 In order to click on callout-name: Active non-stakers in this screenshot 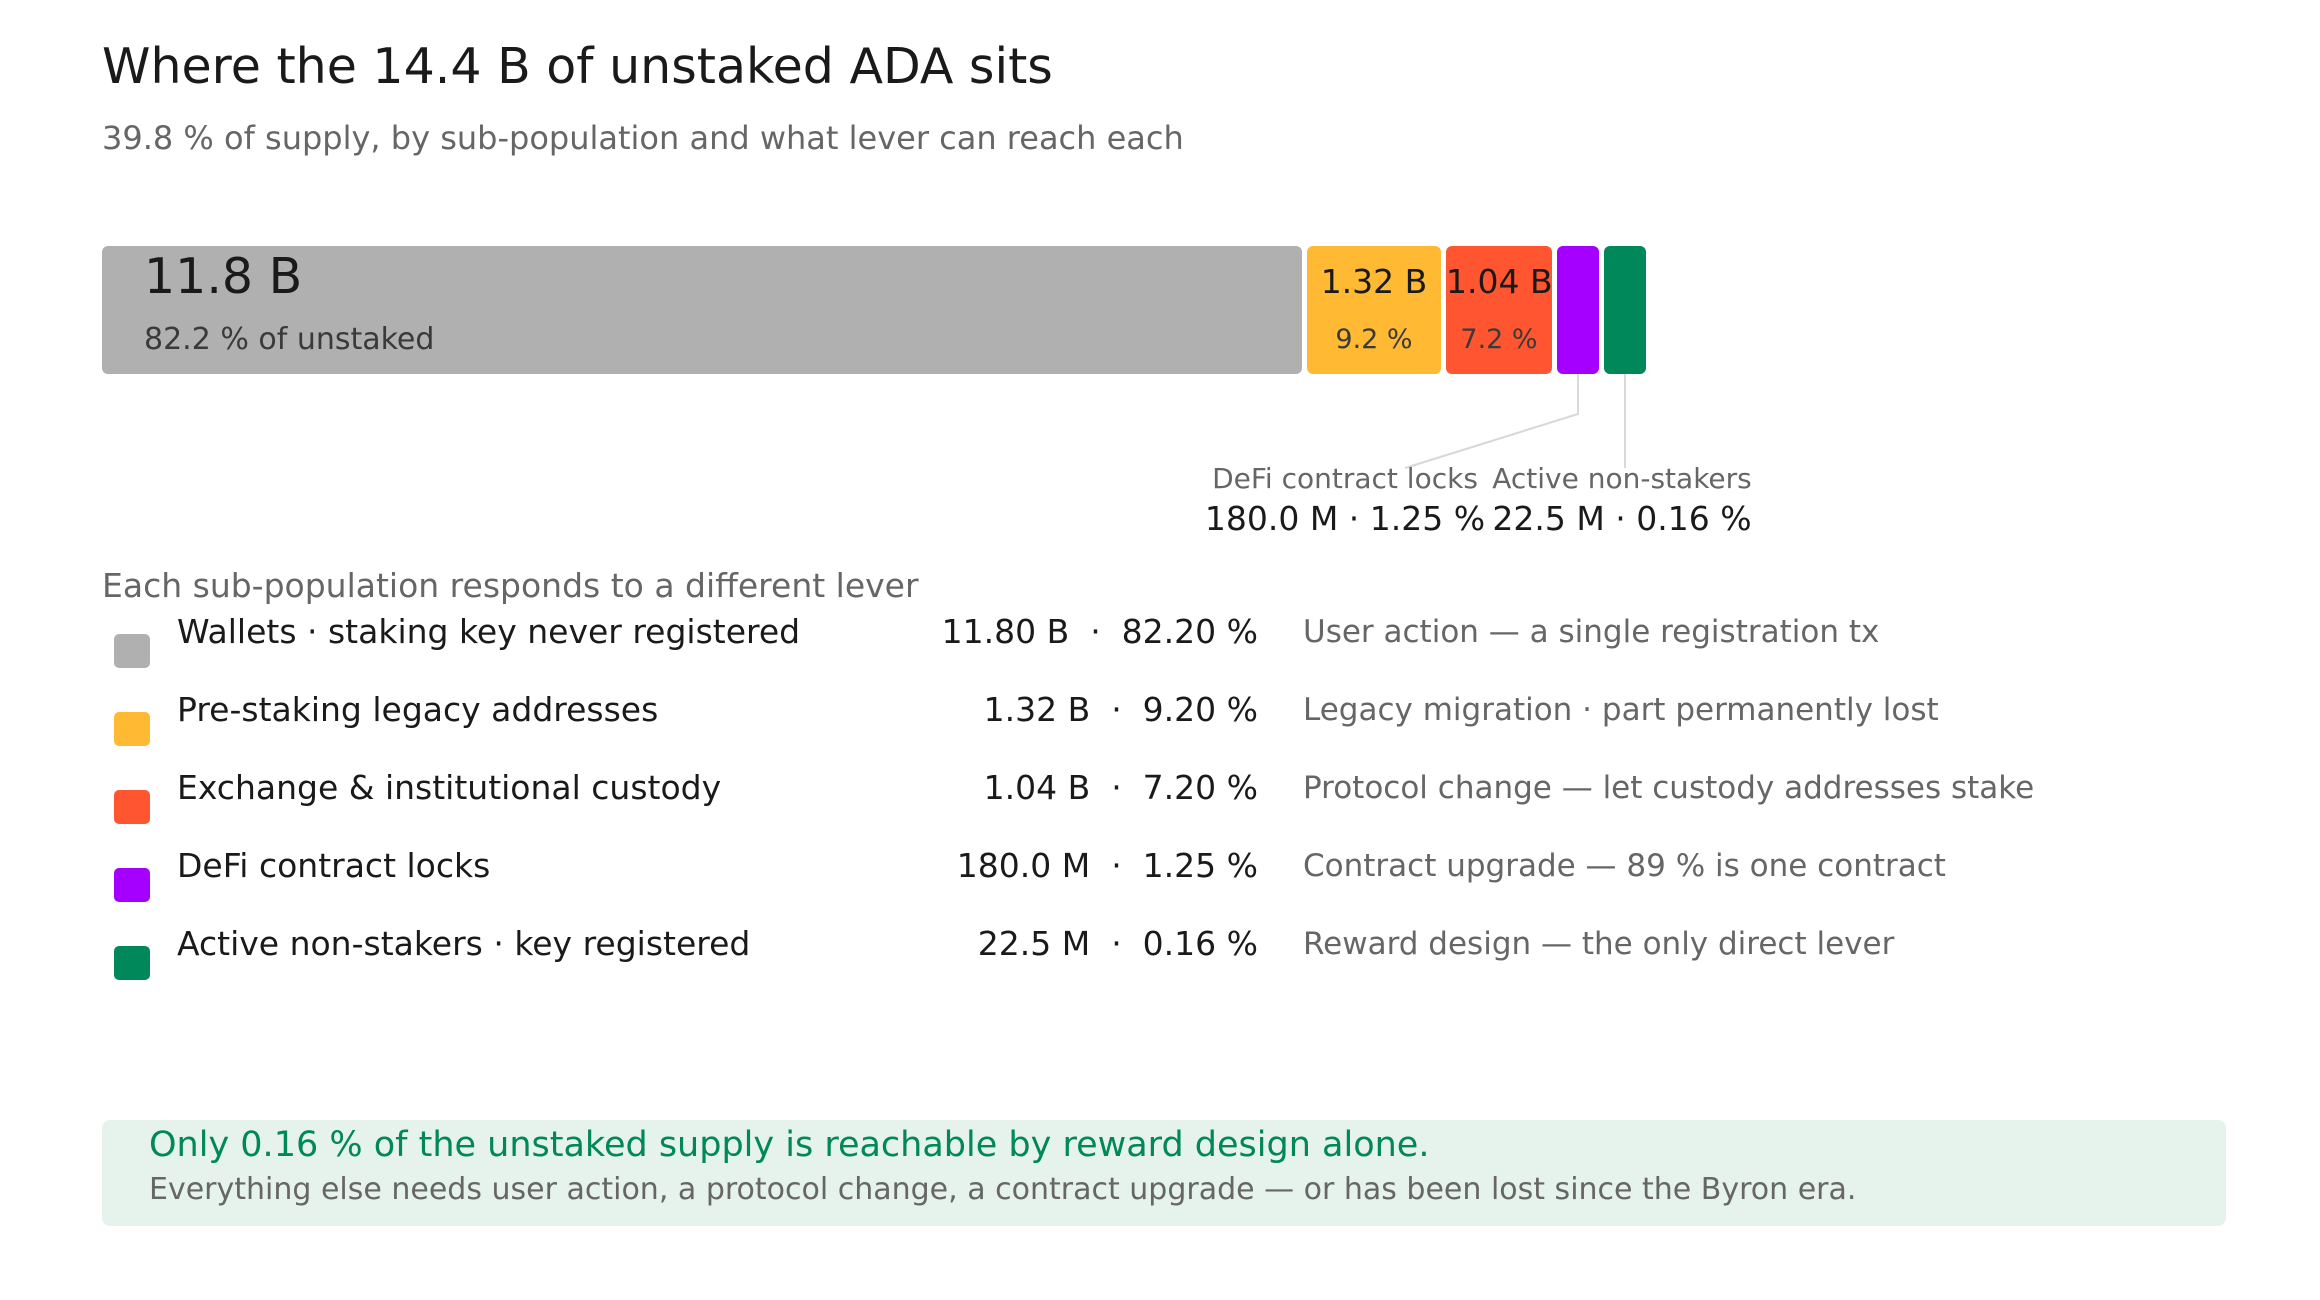, I will do `click(1622, 478)`.